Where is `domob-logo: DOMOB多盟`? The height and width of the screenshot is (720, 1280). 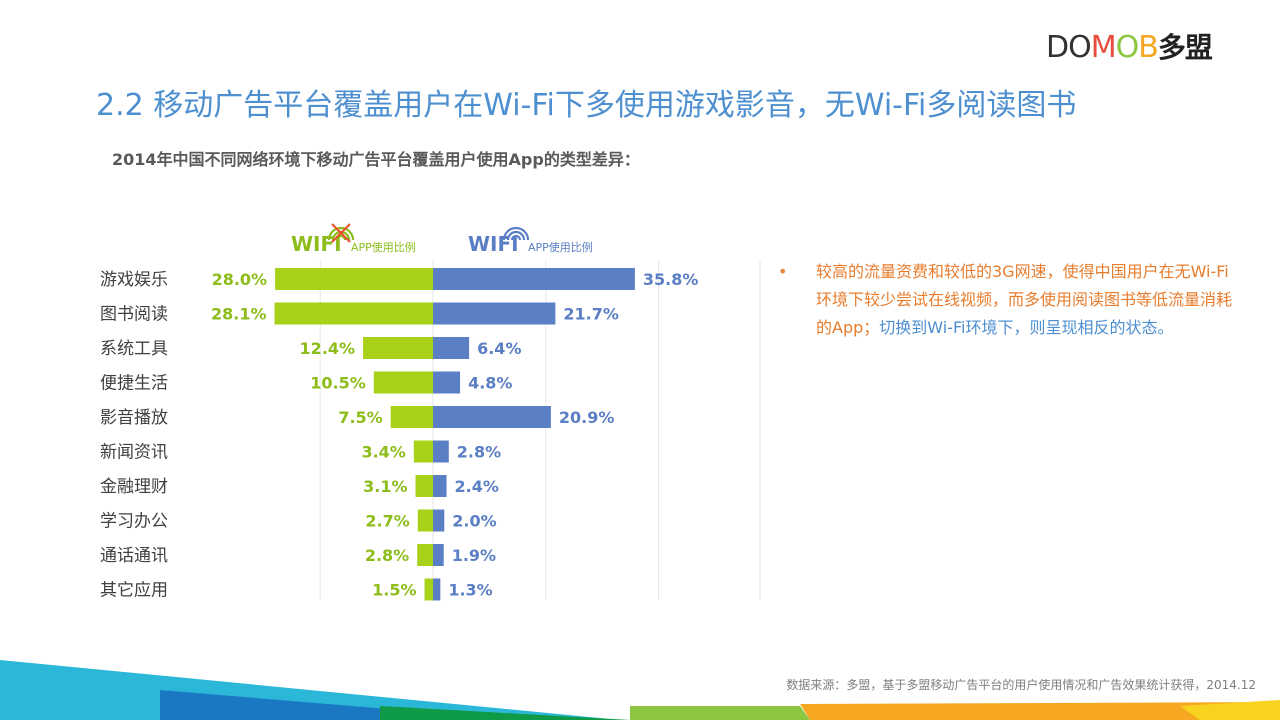
domob-logo: DOMOB多盟 is located at coordinates (1129, 48).